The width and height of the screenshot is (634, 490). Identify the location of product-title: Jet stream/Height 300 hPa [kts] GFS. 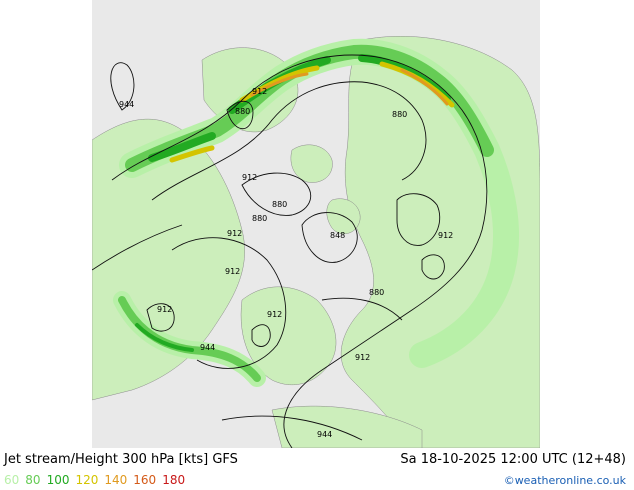
(121, 459).